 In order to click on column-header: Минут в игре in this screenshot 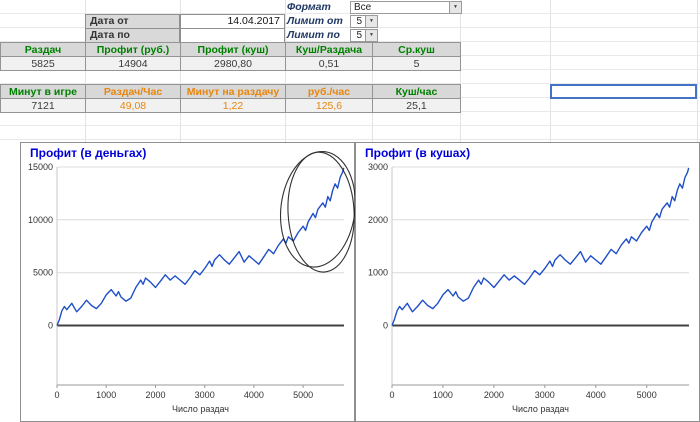, I will do `click(43, 92)`.